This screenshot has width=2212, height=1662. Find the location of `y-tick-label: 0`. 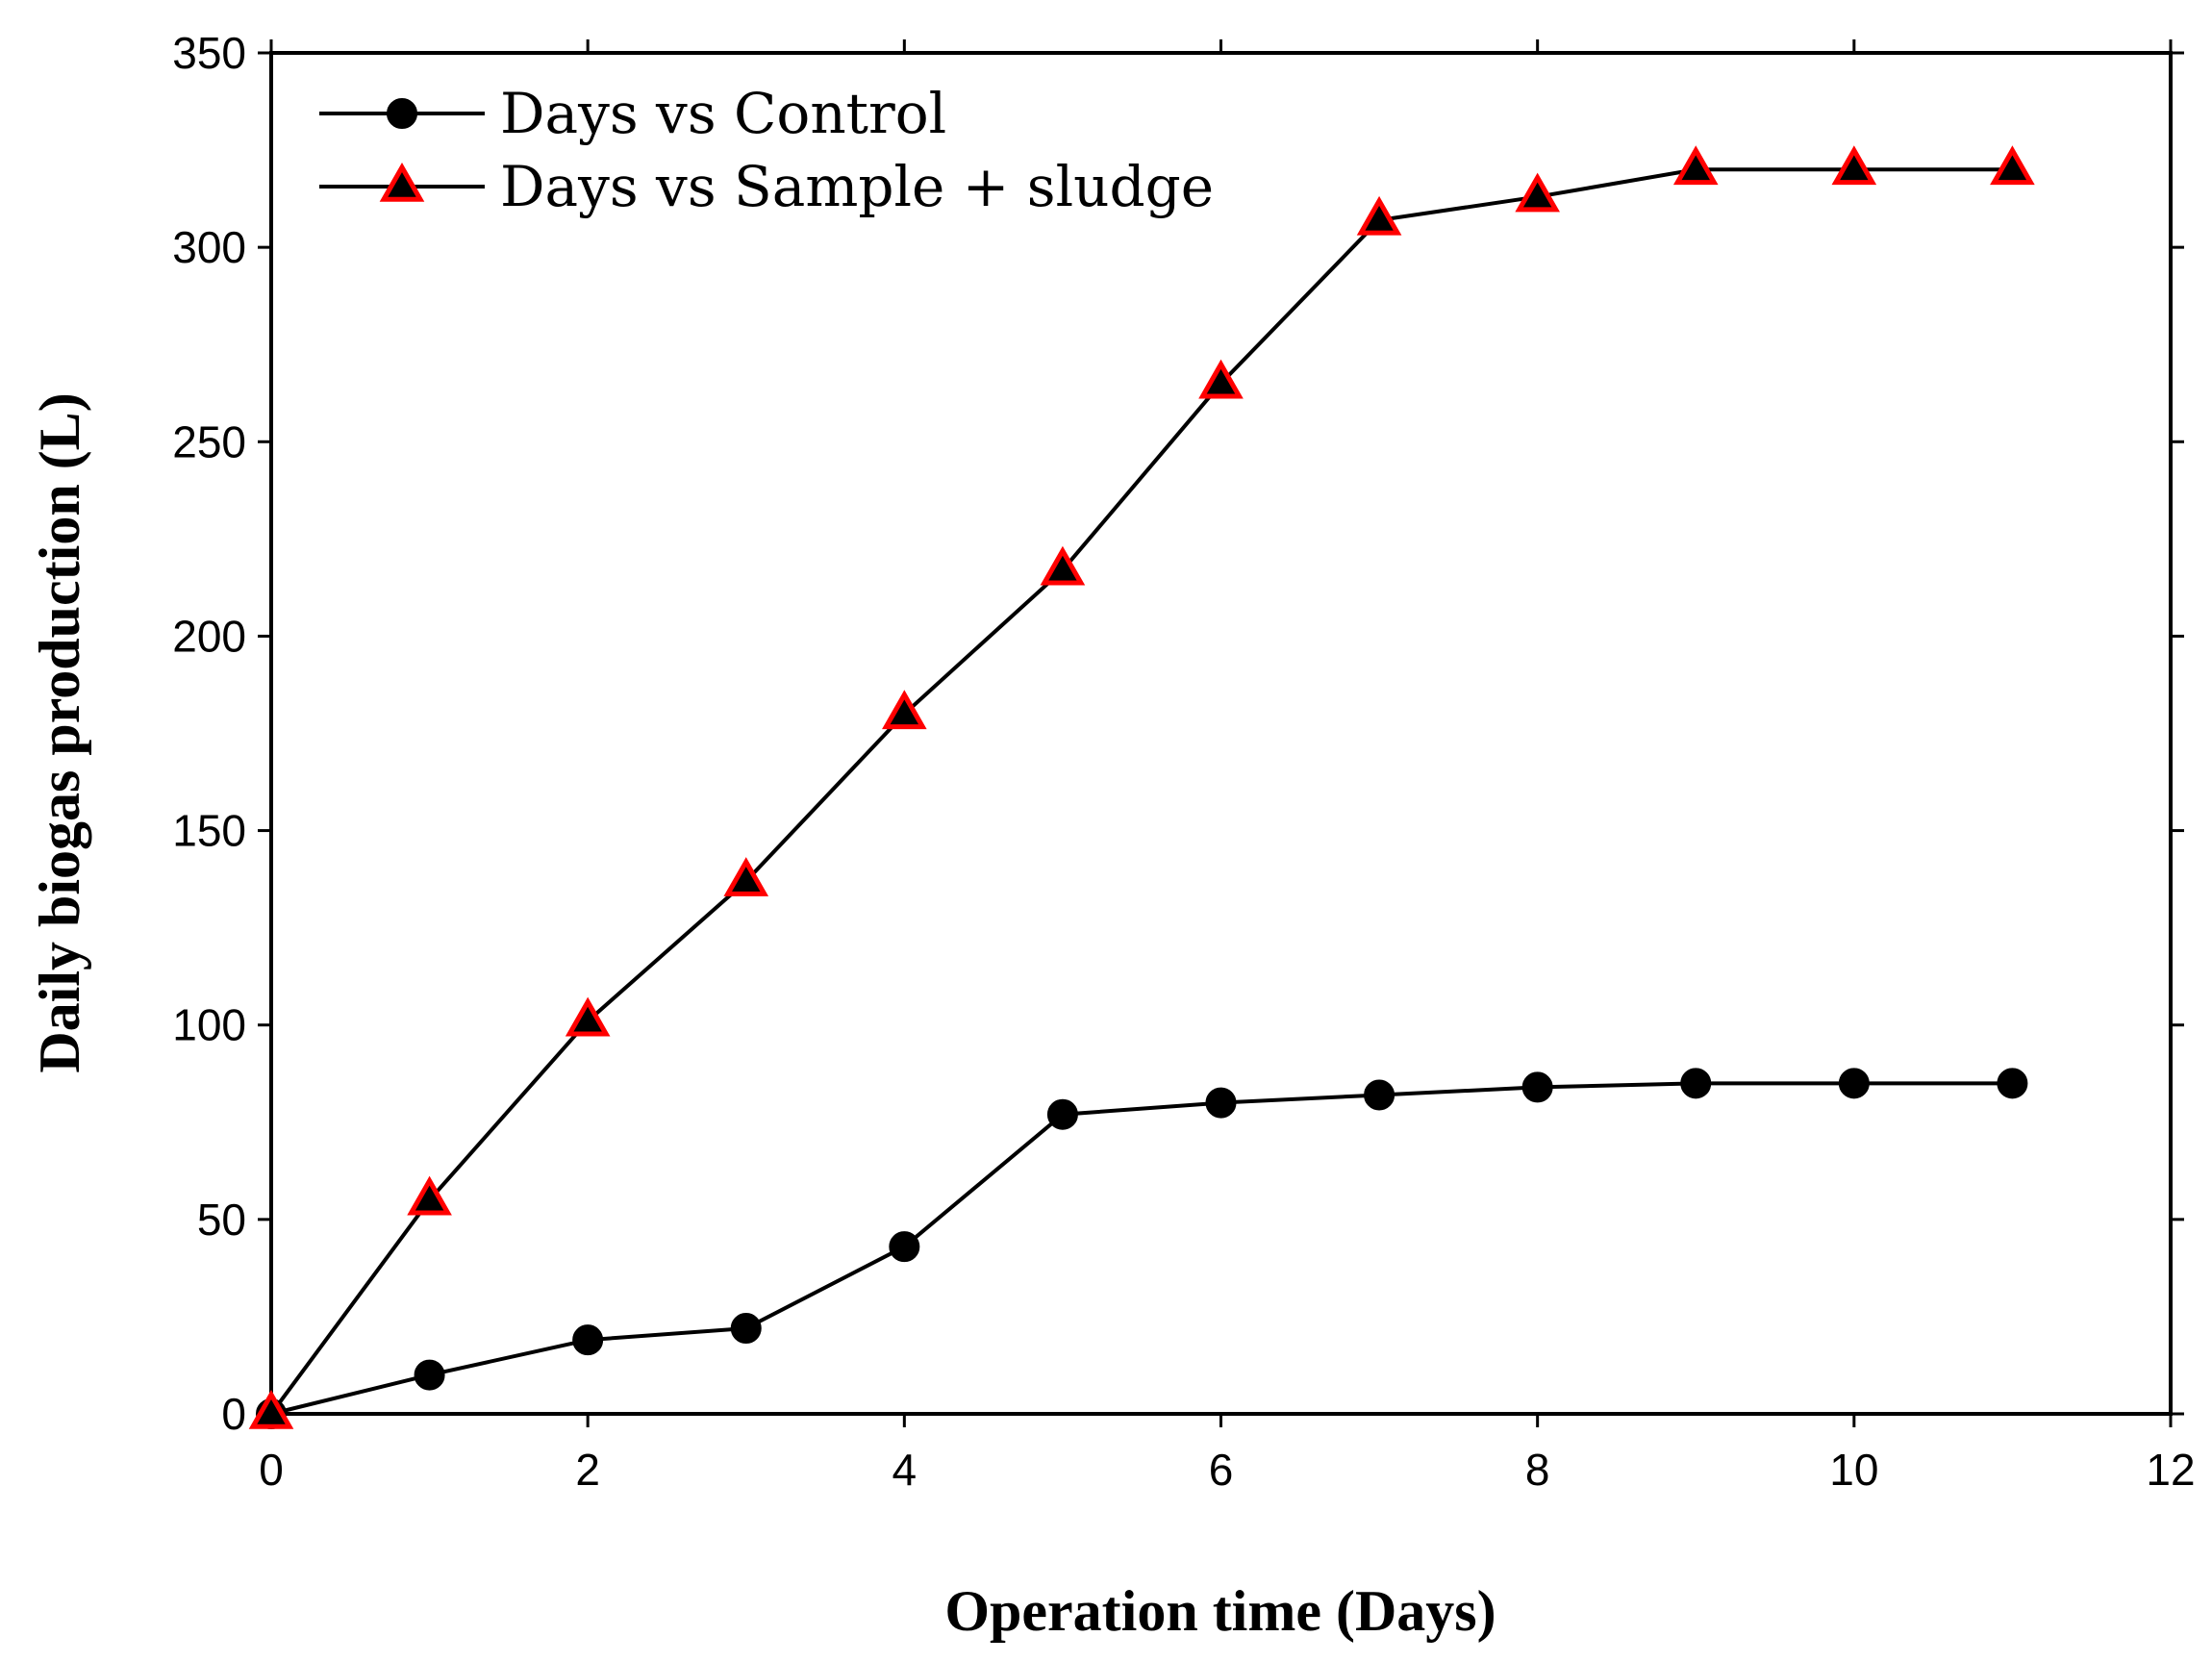

y-tick-label: 0 is located at coordinates (234, 1414).